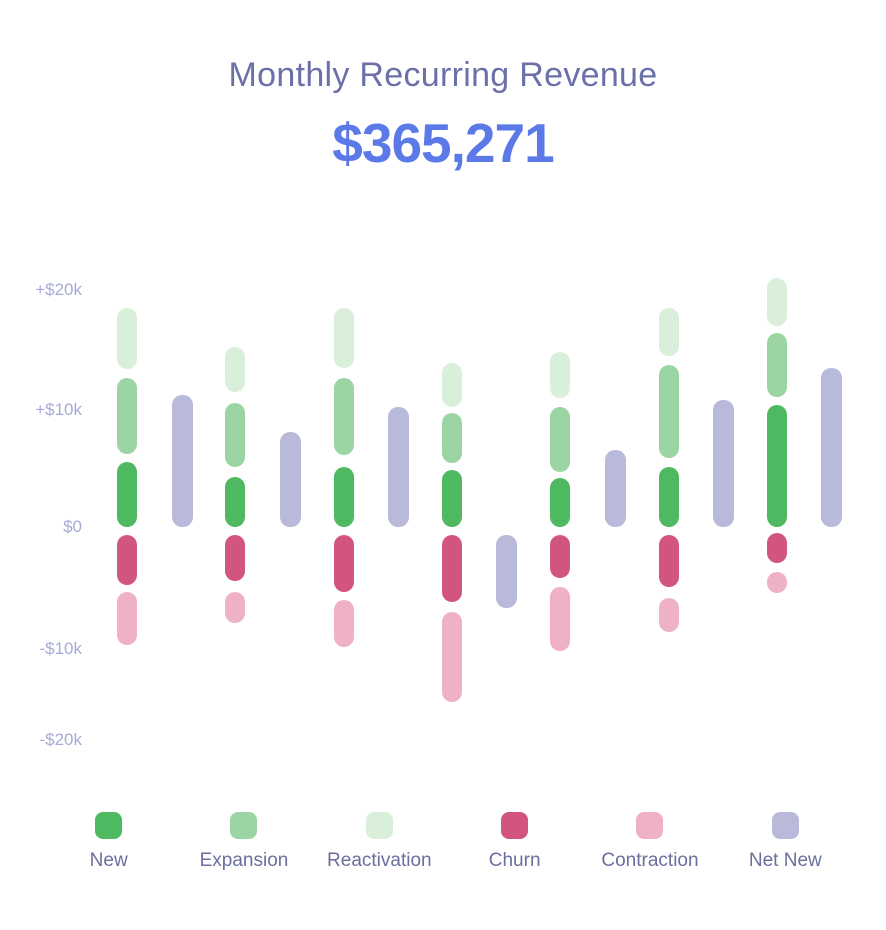  Describe the element at coordinates (515, 825) in the screenshot. I see `legend-swatch-churn` at that location.